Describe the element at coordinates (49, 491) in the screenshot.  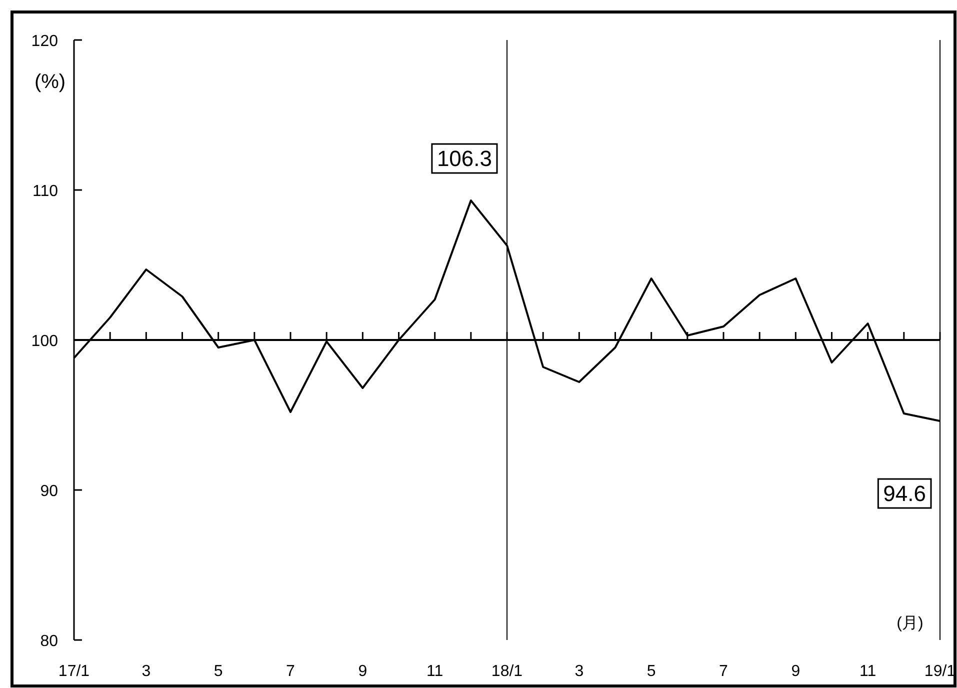
I see `y-tick-label: 90` at that location.